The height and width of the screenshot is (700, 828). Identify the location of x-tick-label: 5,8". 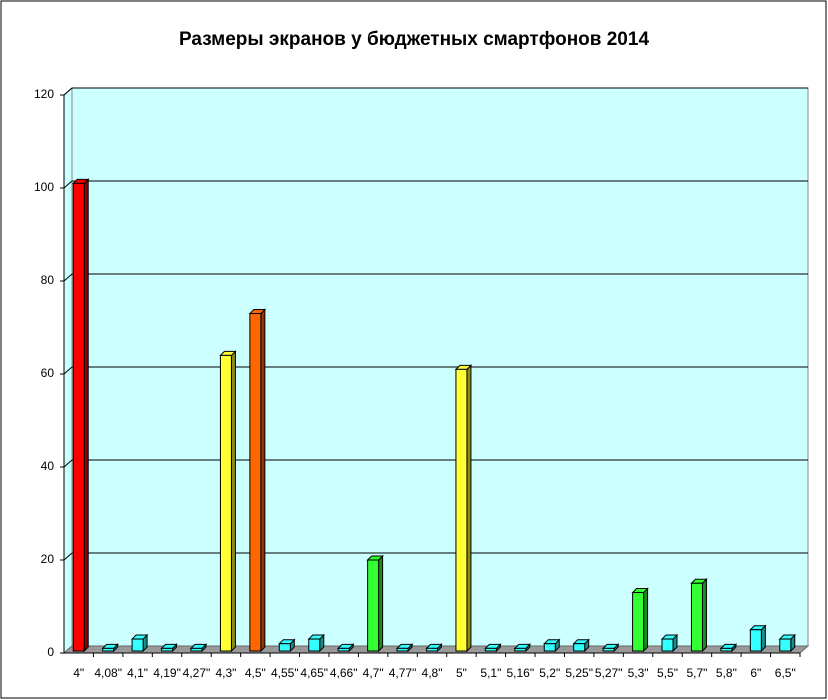
(726, 673).